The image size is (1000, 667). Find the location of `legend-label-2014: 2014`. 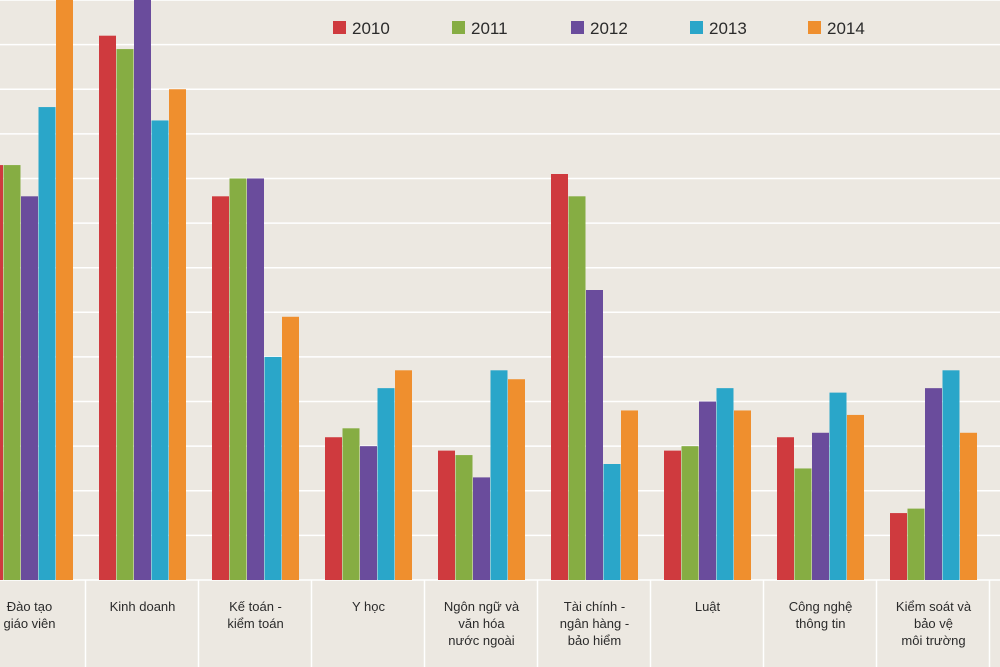

legend-label-2014: 2014 is located at coordinates (846, 28).